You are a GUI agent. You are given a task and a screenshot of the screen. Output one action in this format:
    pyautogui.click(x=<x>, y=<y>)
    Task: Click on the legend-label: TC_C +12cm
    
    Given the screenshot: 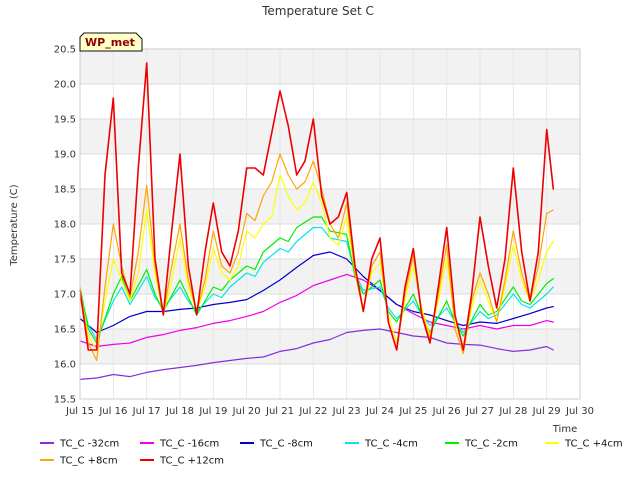 What is the action you would take?
    pyautogui.click(x=191, y=461)
    